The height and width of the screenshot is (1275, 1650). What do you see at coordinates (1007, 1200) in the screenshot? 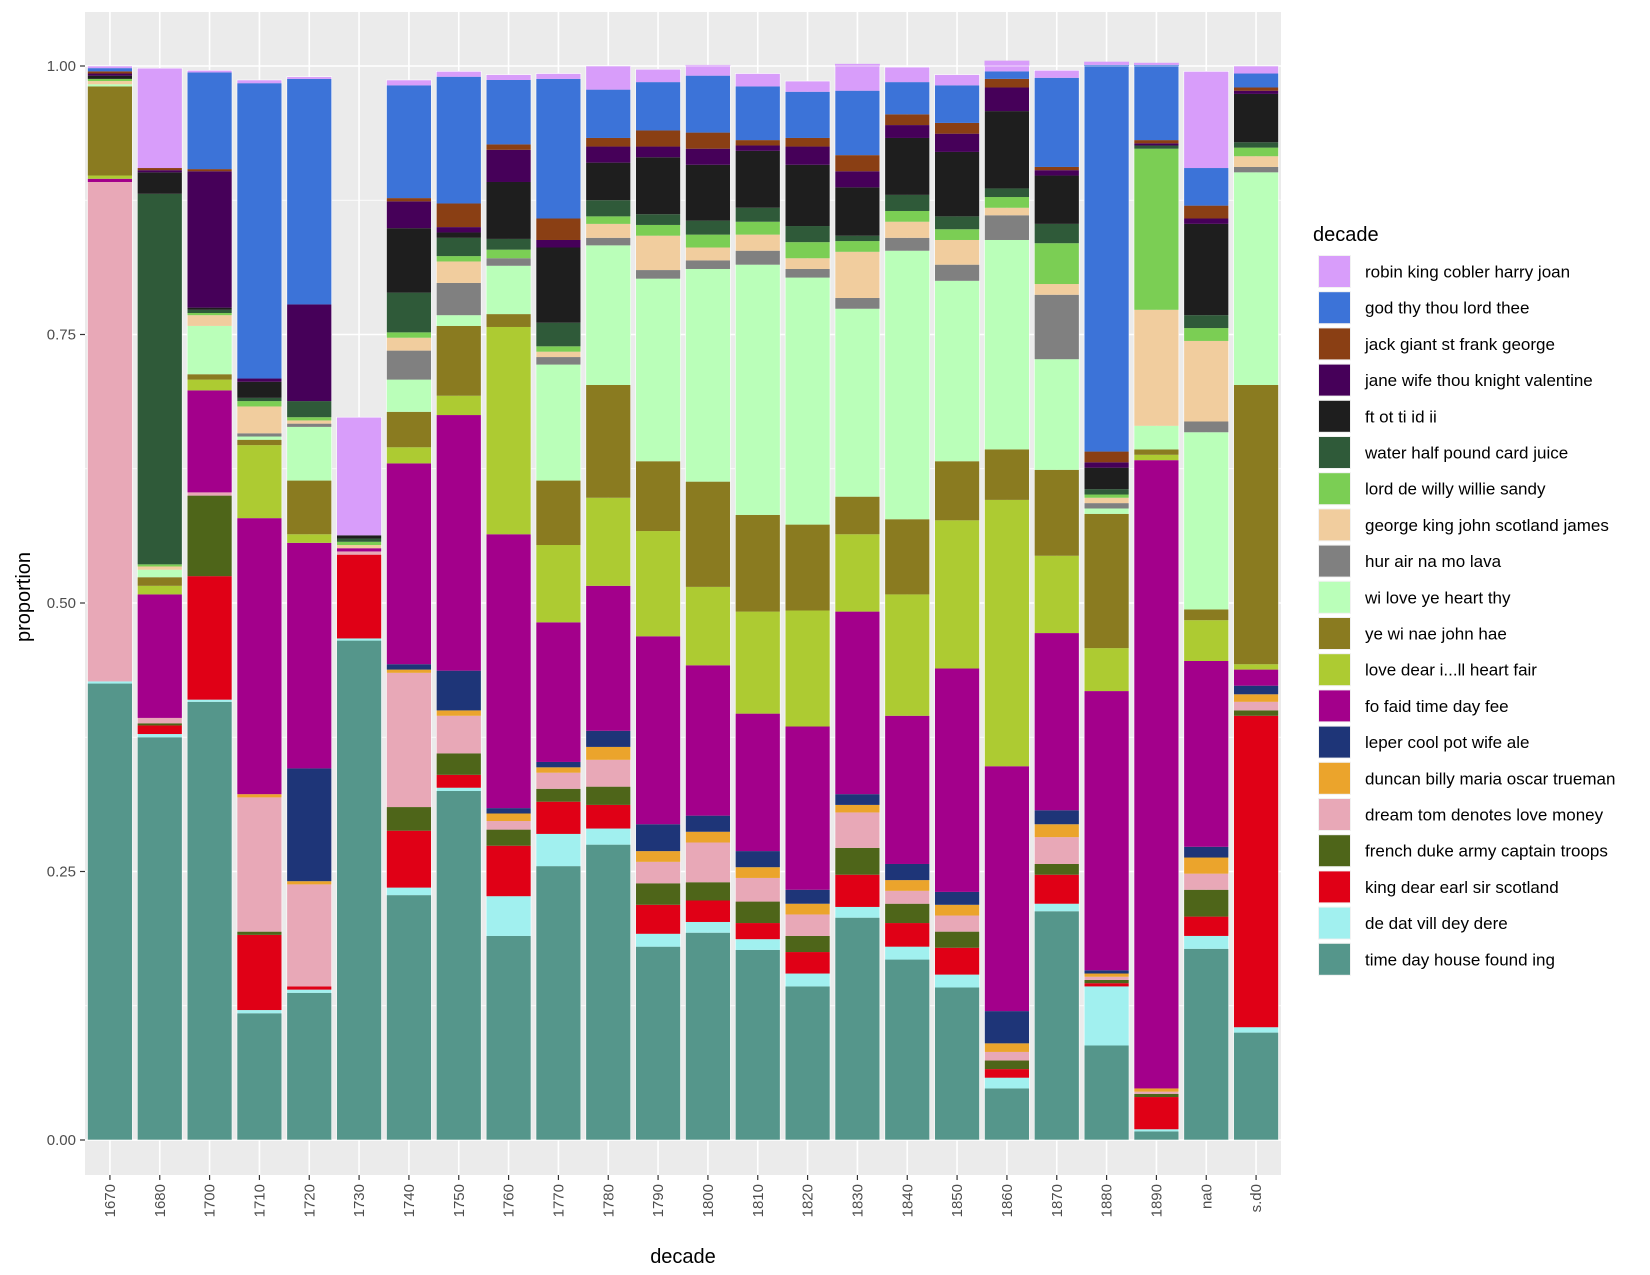
I see `x-tick-label: 1860` at bounding box center [1007, 1200].